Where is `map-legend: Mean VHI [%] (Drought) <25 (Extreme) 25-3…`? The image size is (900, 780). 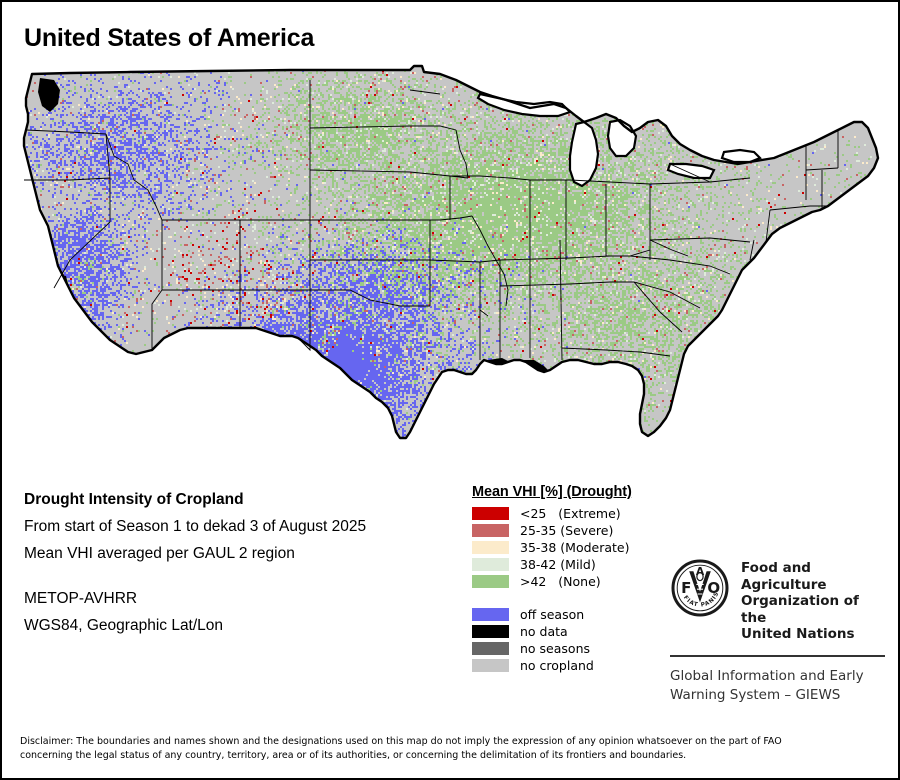
map-legend: Mean VHI [%] (Drought) <25 (Extreme) 25-3… is located at coordinates (552, 579).